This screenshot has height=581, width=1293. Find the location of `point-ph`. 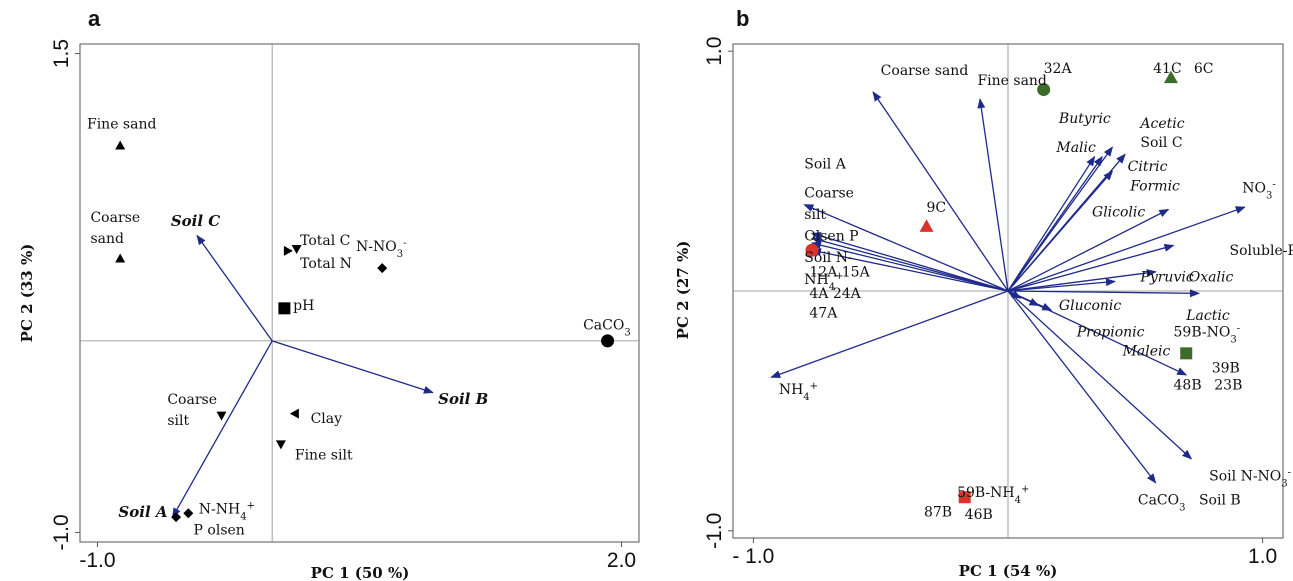

point-ph is located at coordinates (284, 308).